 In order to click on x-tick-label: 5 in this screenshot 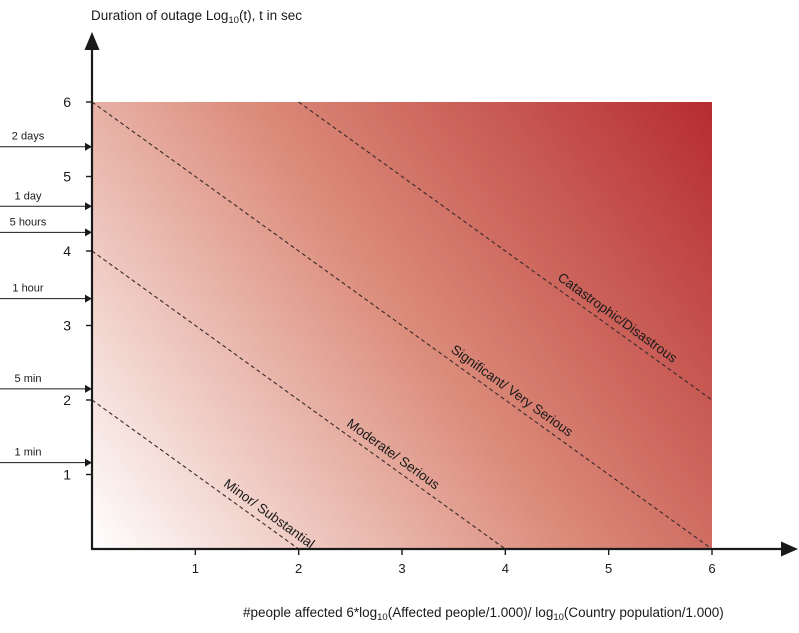, I will do `click(608, 568)`.